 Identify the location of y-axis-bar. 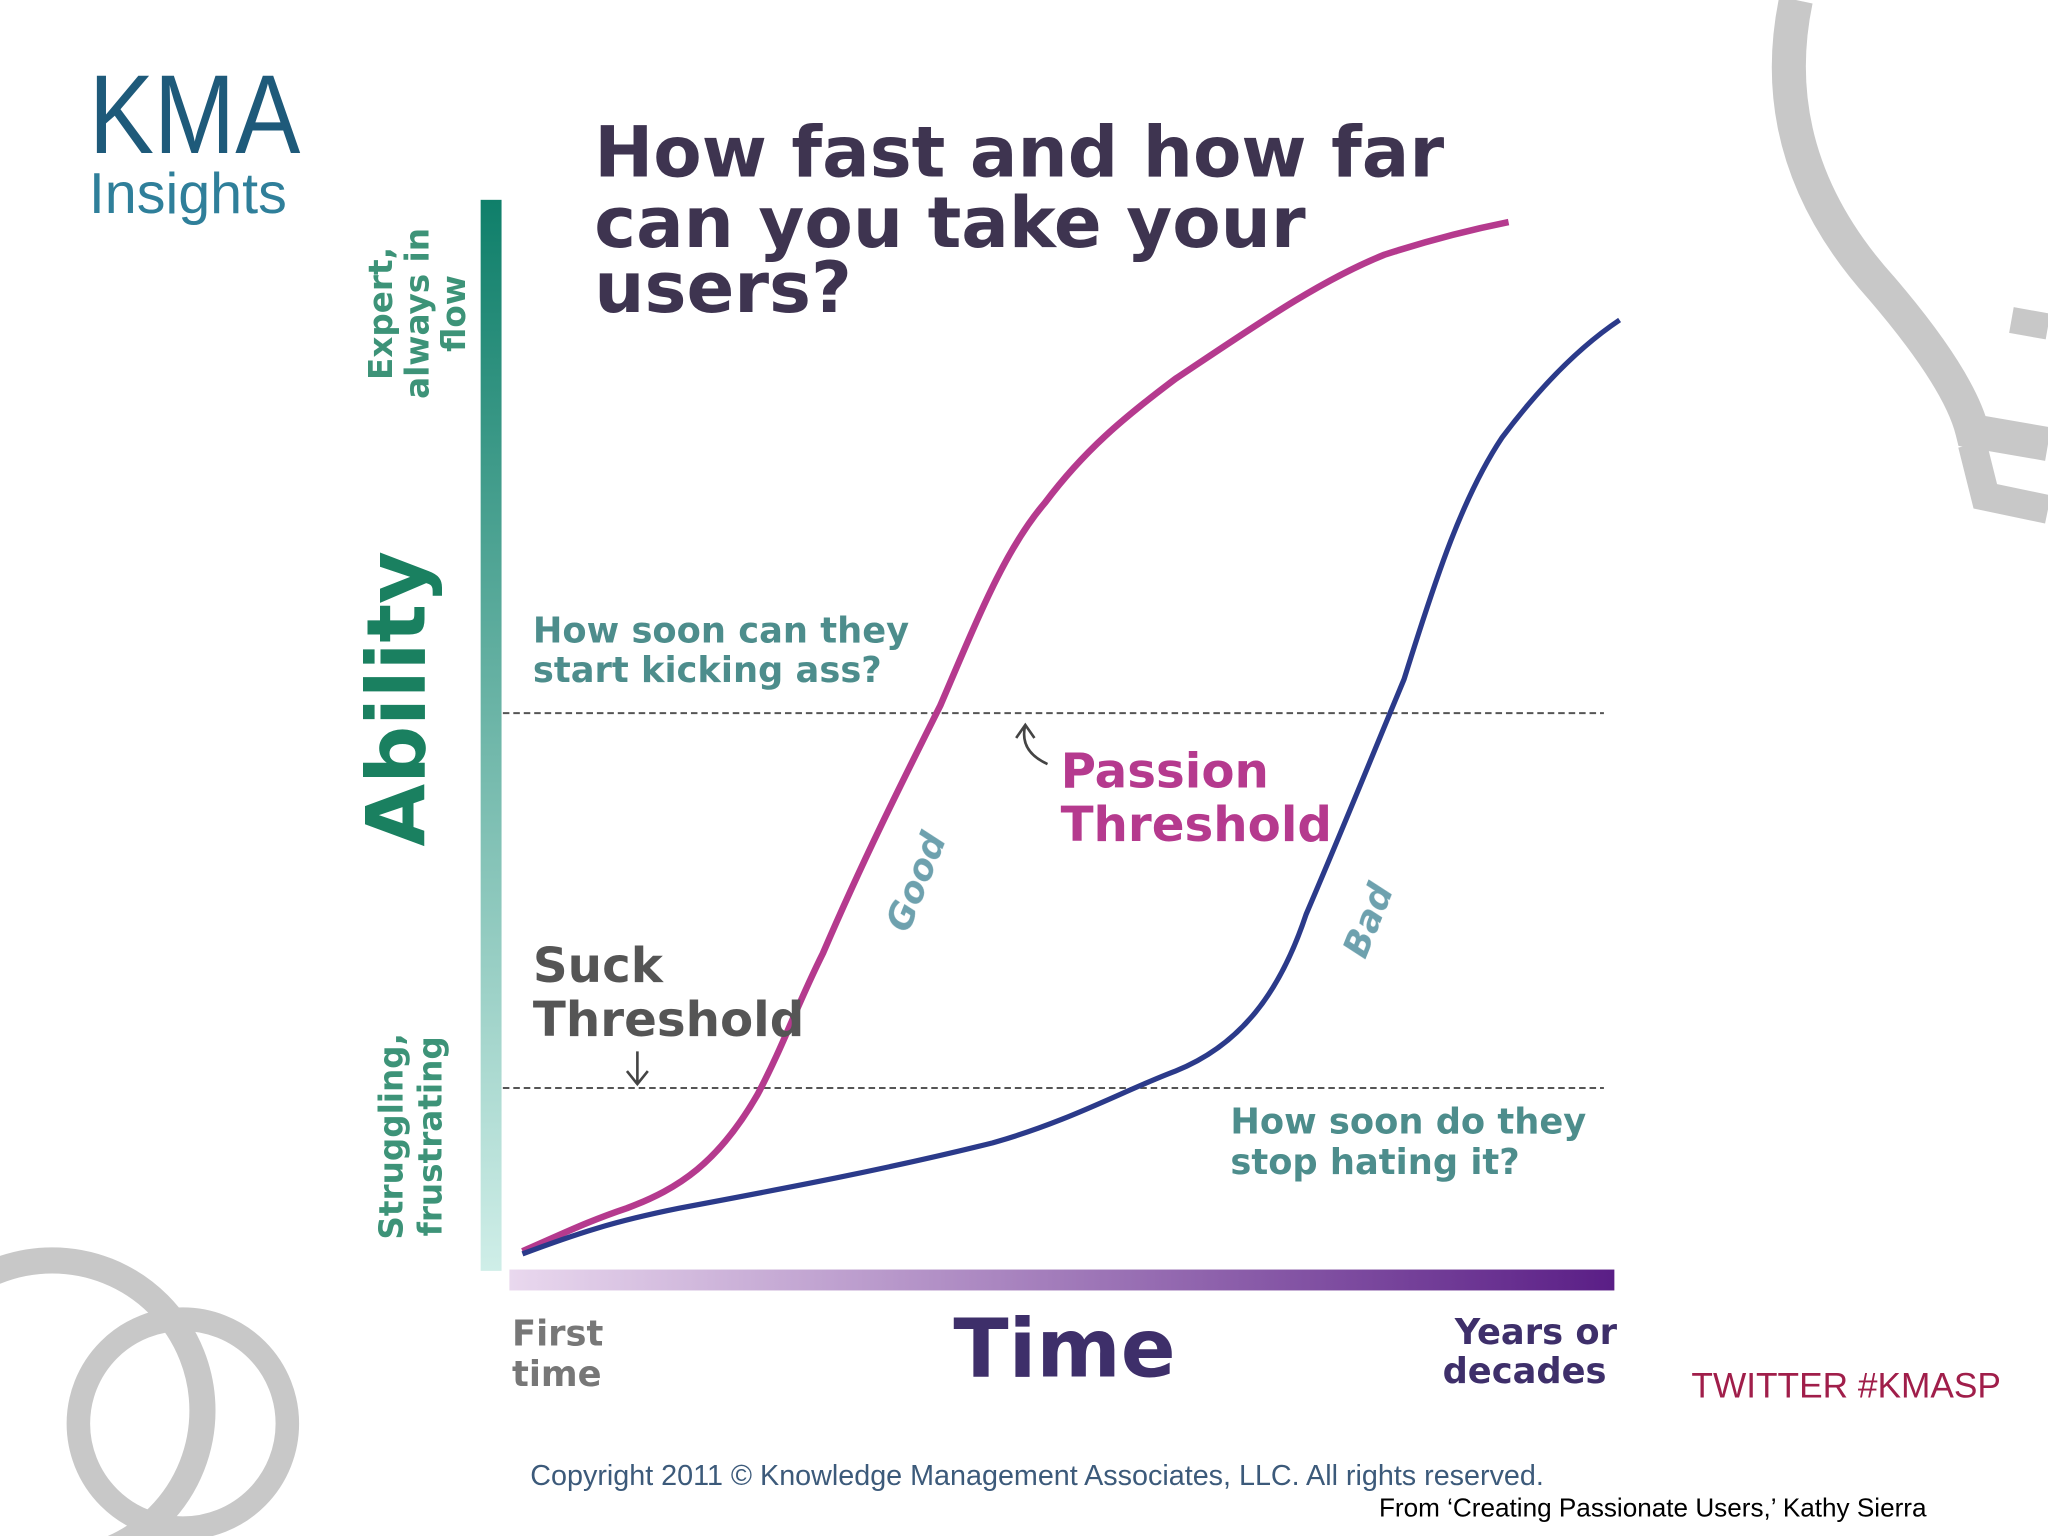
(491, 735).